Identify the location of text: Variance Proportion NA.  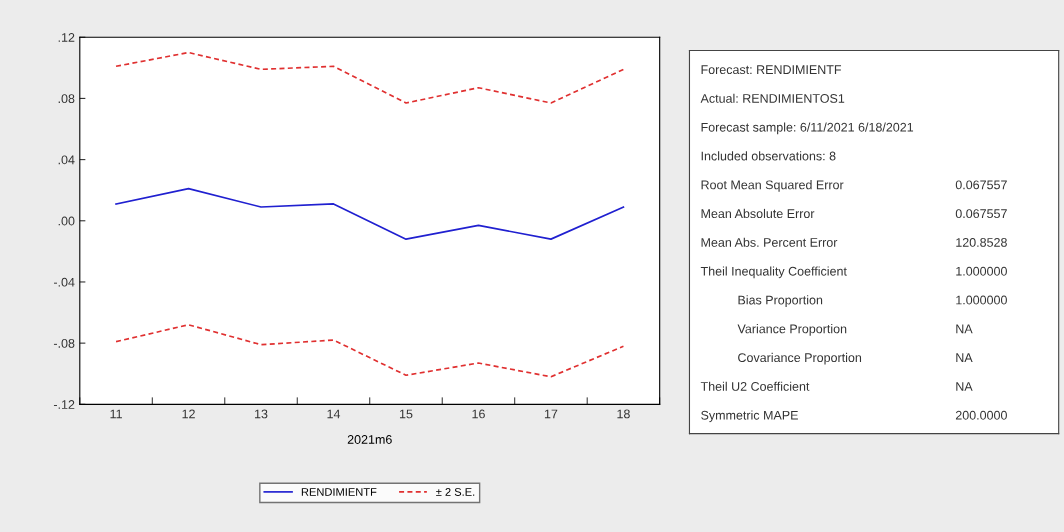
(855, 330).